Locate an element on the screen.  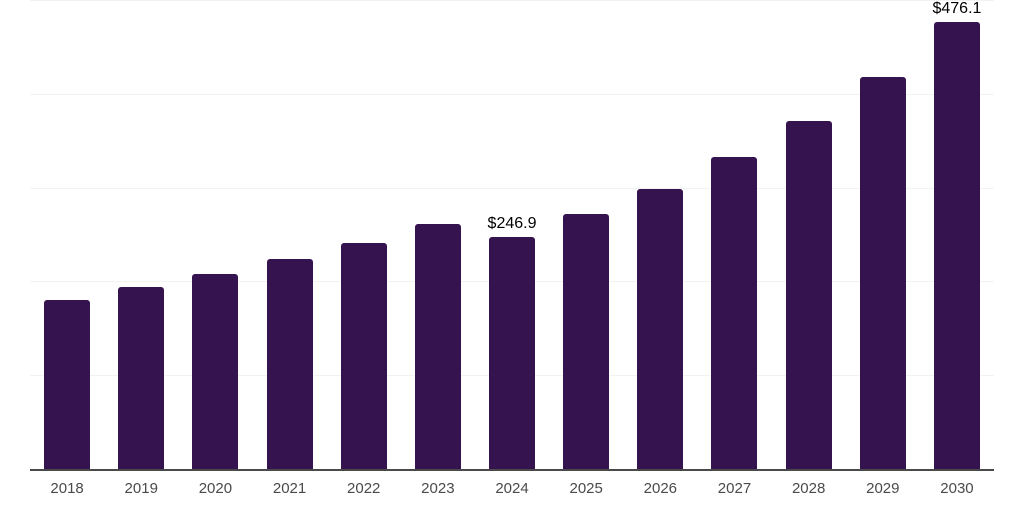
bar-band-2026 is located at coordinates (660, 234).